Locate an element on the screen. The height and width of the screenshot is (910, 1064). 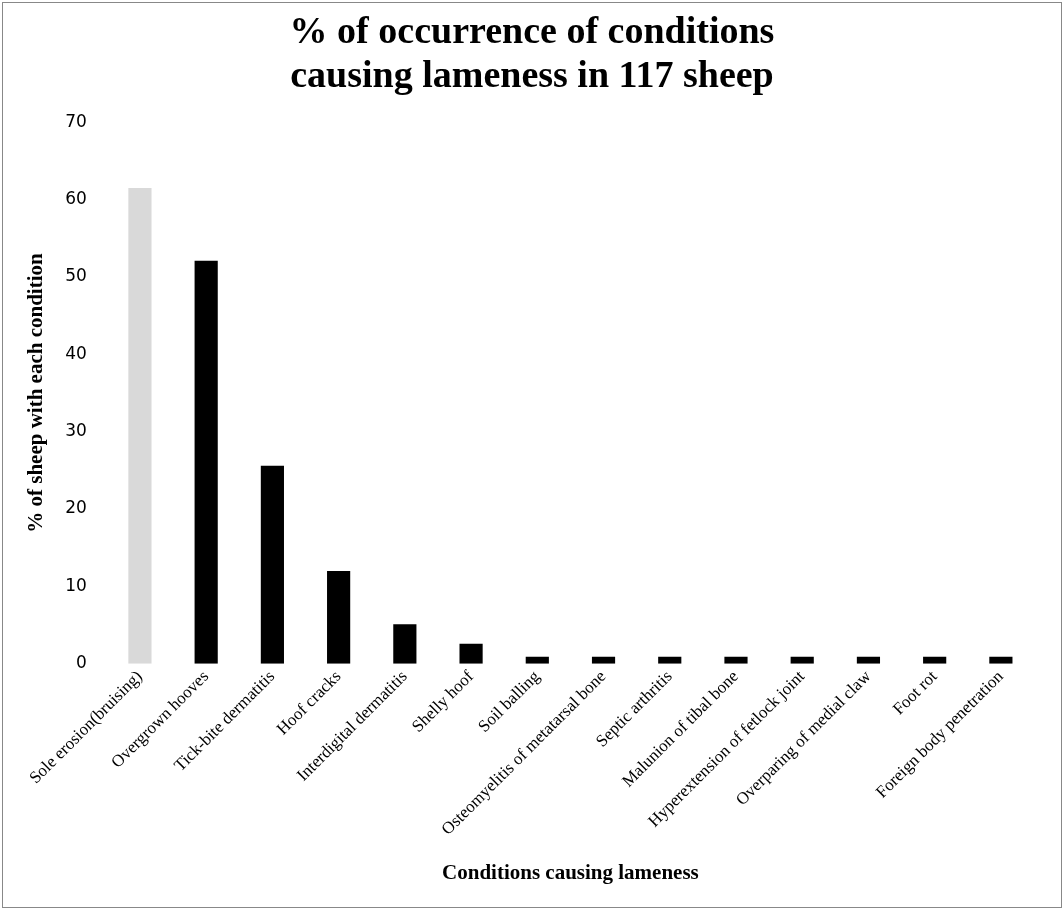
y-tick-label: 70 is located at coordinates (76, 120).